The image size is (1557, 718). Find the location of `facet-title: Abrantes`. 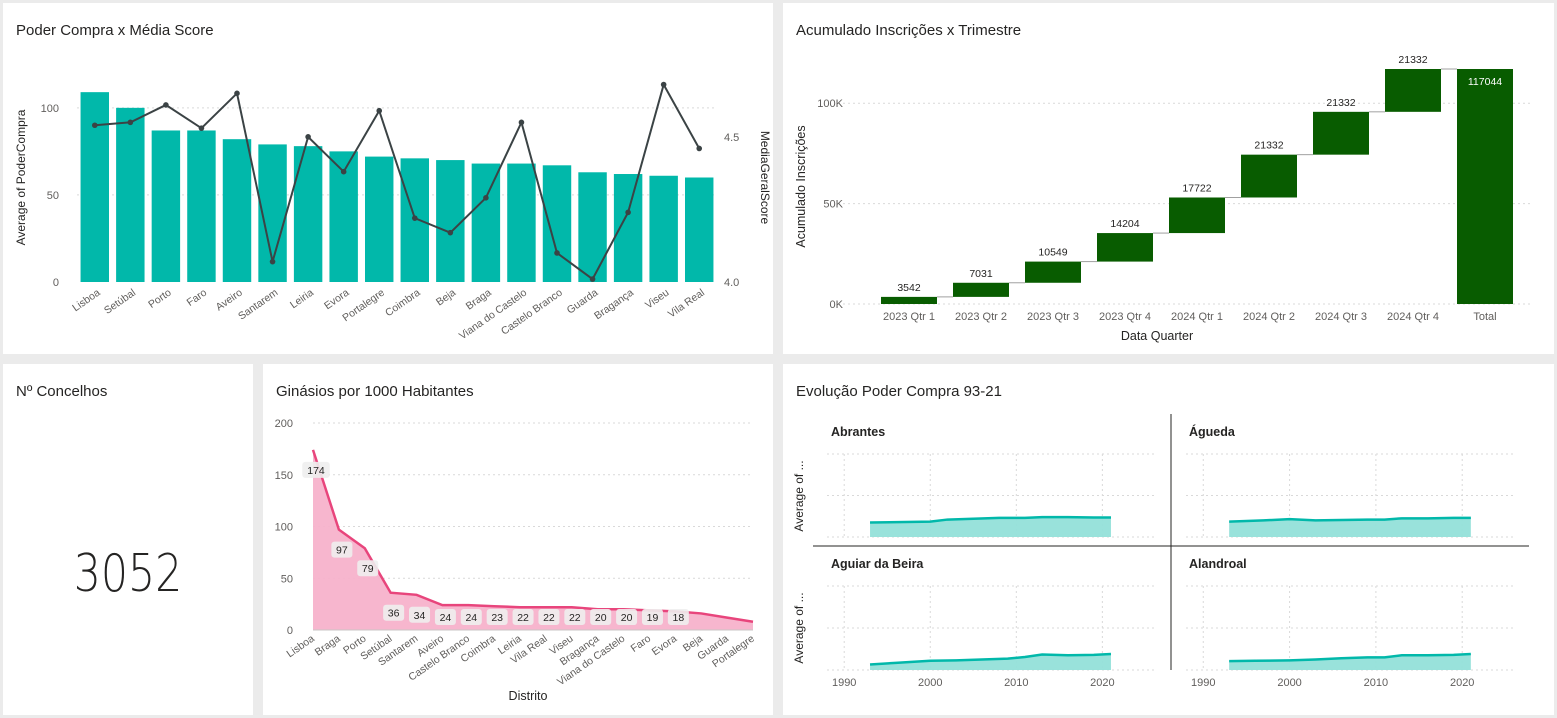

facet-title: Abrantes is located at coordinates (858, 432).